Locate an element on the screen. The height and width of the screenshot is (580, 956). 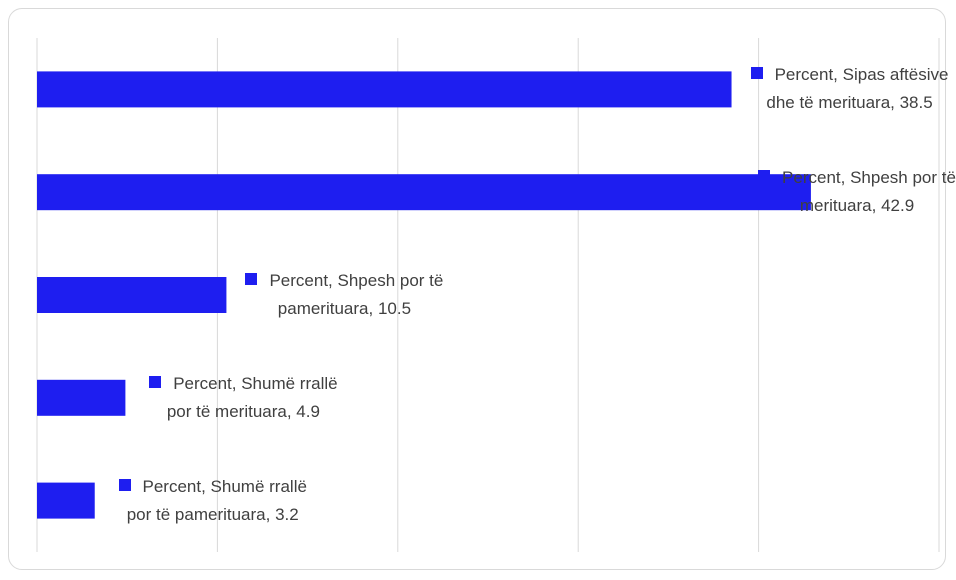
data-label: Percent, Shpesh por të merituara, 42.9 is located at coordinates (856, 192).